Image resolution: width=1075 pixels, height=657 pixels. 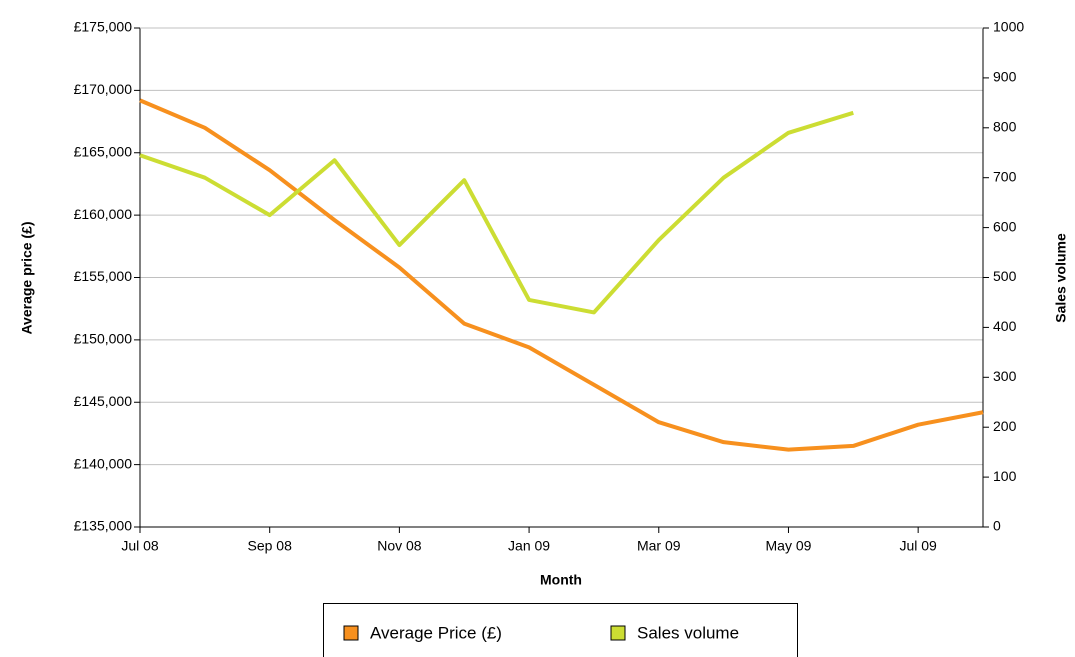 What do you see at coordinates (659, 546) in the screenshot?
I see `x-tick-label: Mar 09` at bounding box center [659, 546].